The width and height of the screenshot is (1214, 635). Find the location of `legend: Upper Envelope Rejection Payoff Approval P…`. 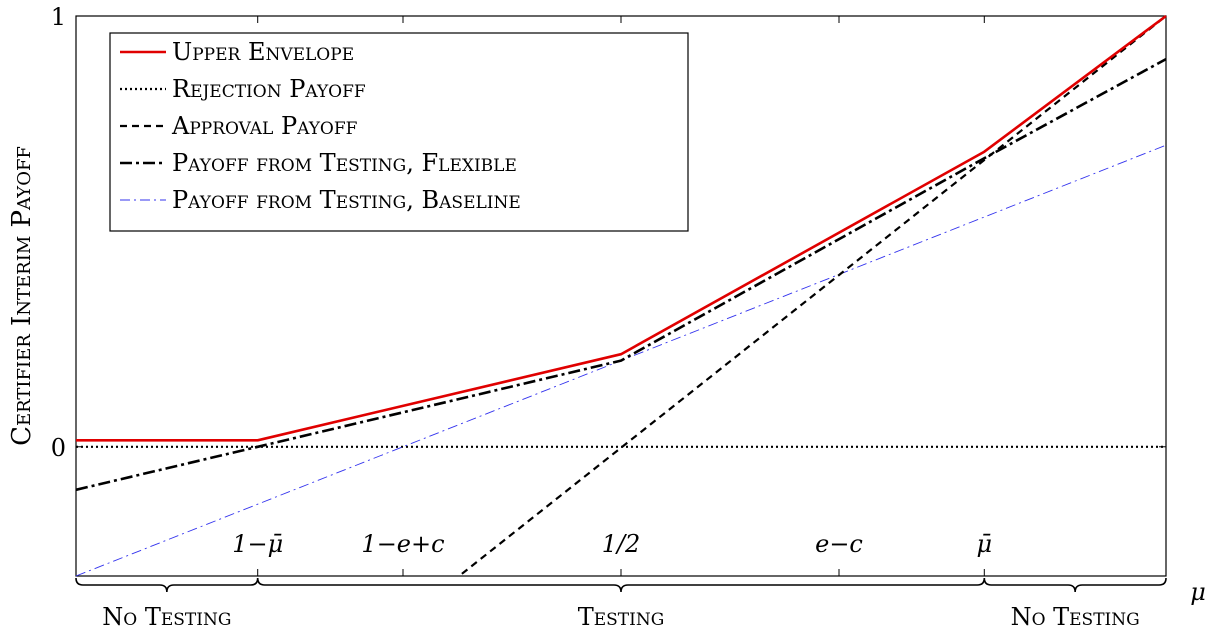

legend: Upper Envelope Rejection Payoff Approval P… is located at coordinates (399, 132).